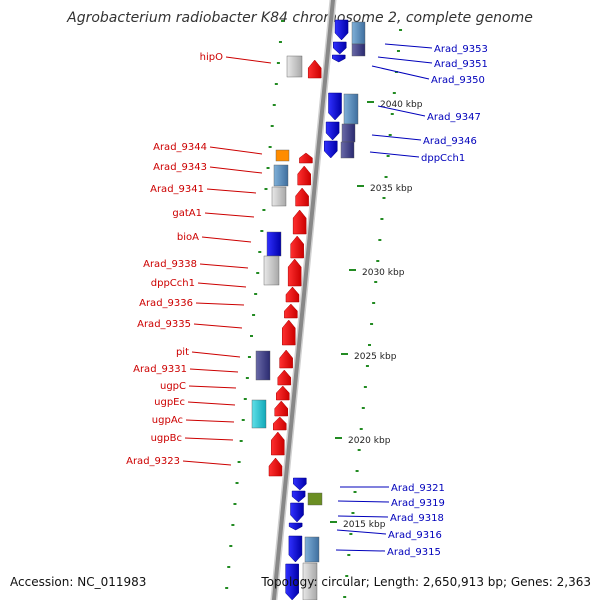 This screenshot has height=600, width=600. What do you see at coordinates (275, 467) in the screenshot?
I see `arad-9323-gene` at bounding box center [275, 467].